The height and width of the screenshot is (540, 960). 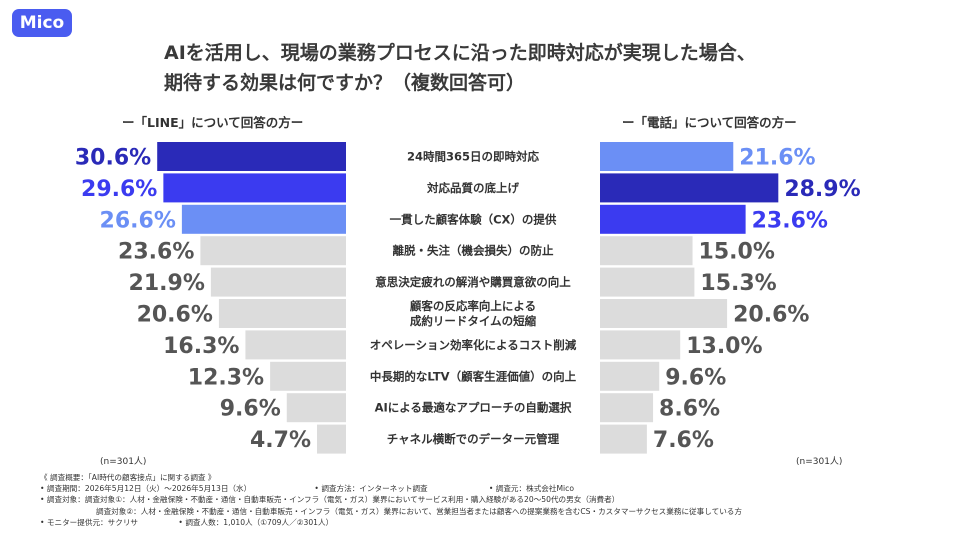 I want to click on right-series-header: ー「電話」について回答の方ー, so click(x=709, y=122).